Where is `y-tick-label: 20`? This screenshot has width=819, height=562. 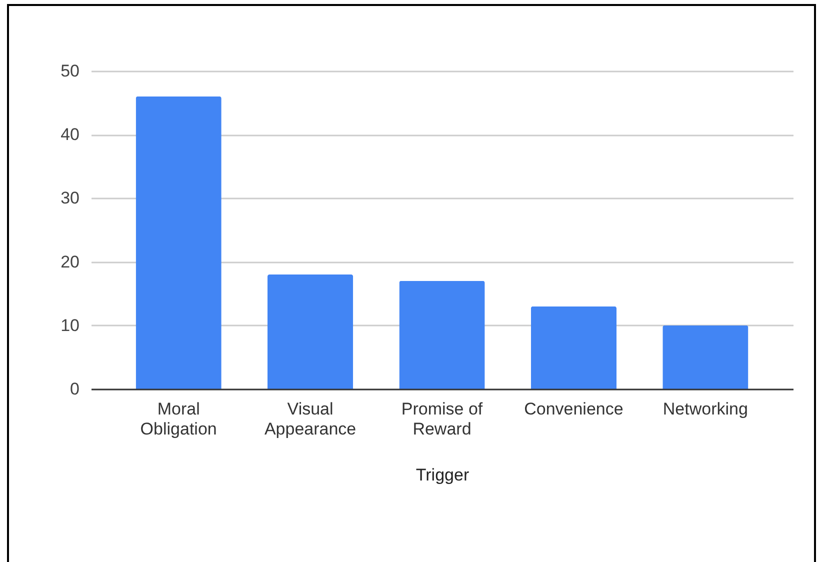 y-tick-label: 20 is located at coordinates (70, 262).